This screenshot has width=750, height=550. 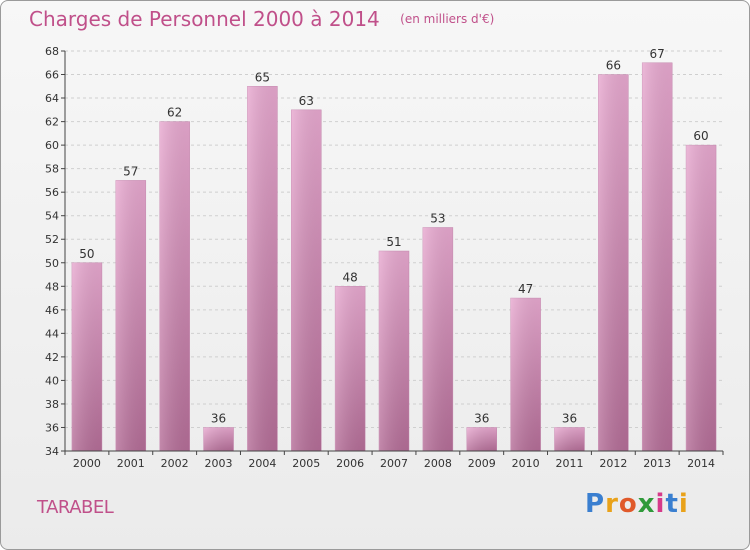 I want to click on bar-value-label: 47, so click(x=525, y=289).